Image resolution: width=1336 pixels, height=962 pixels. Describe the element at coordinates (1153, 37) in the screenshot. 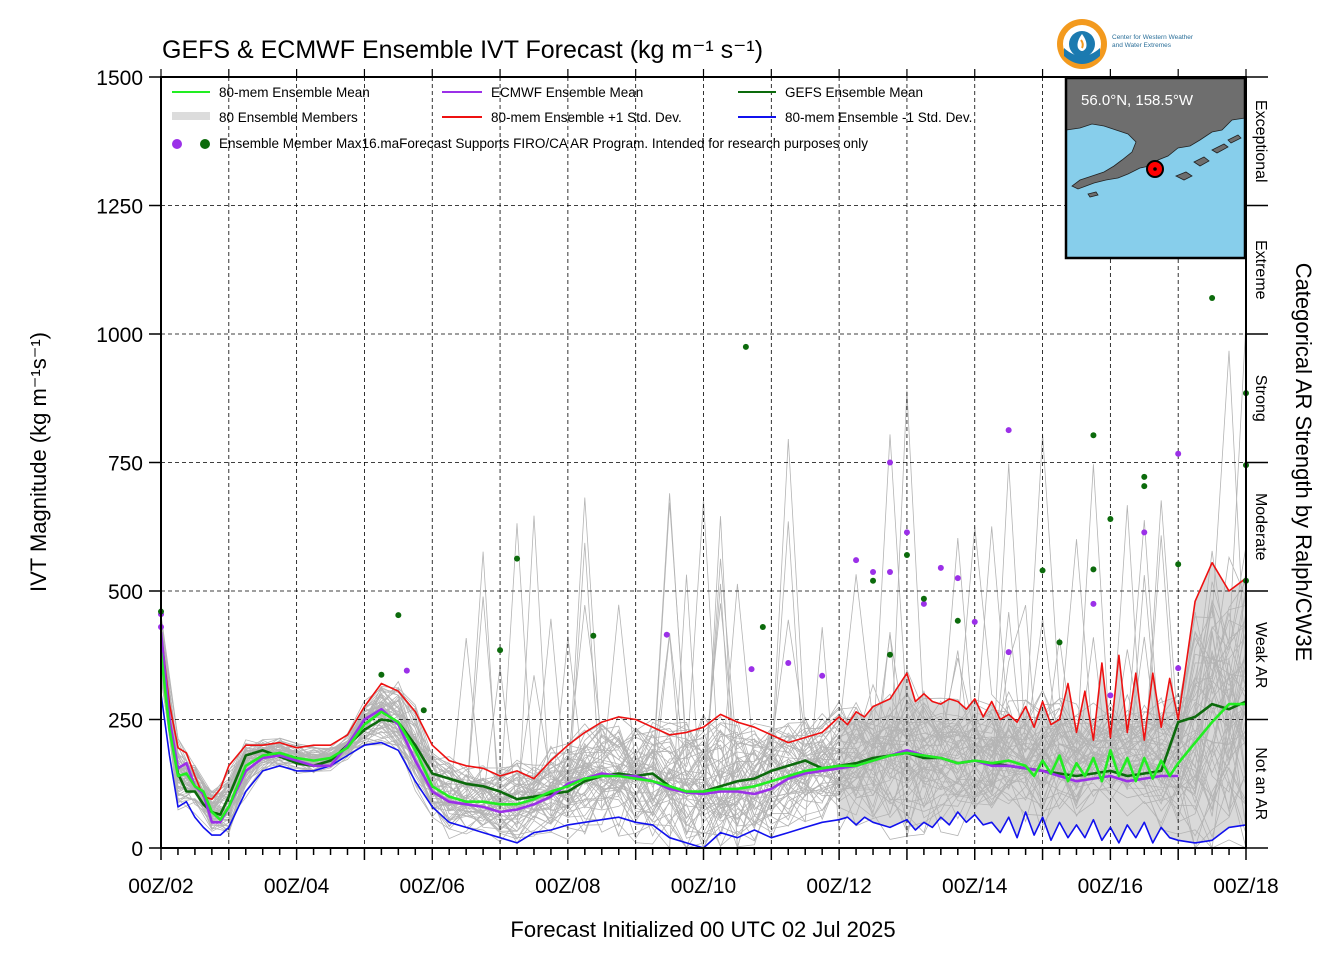

I see `logo-line-1: Center for Western Weather` at that location.